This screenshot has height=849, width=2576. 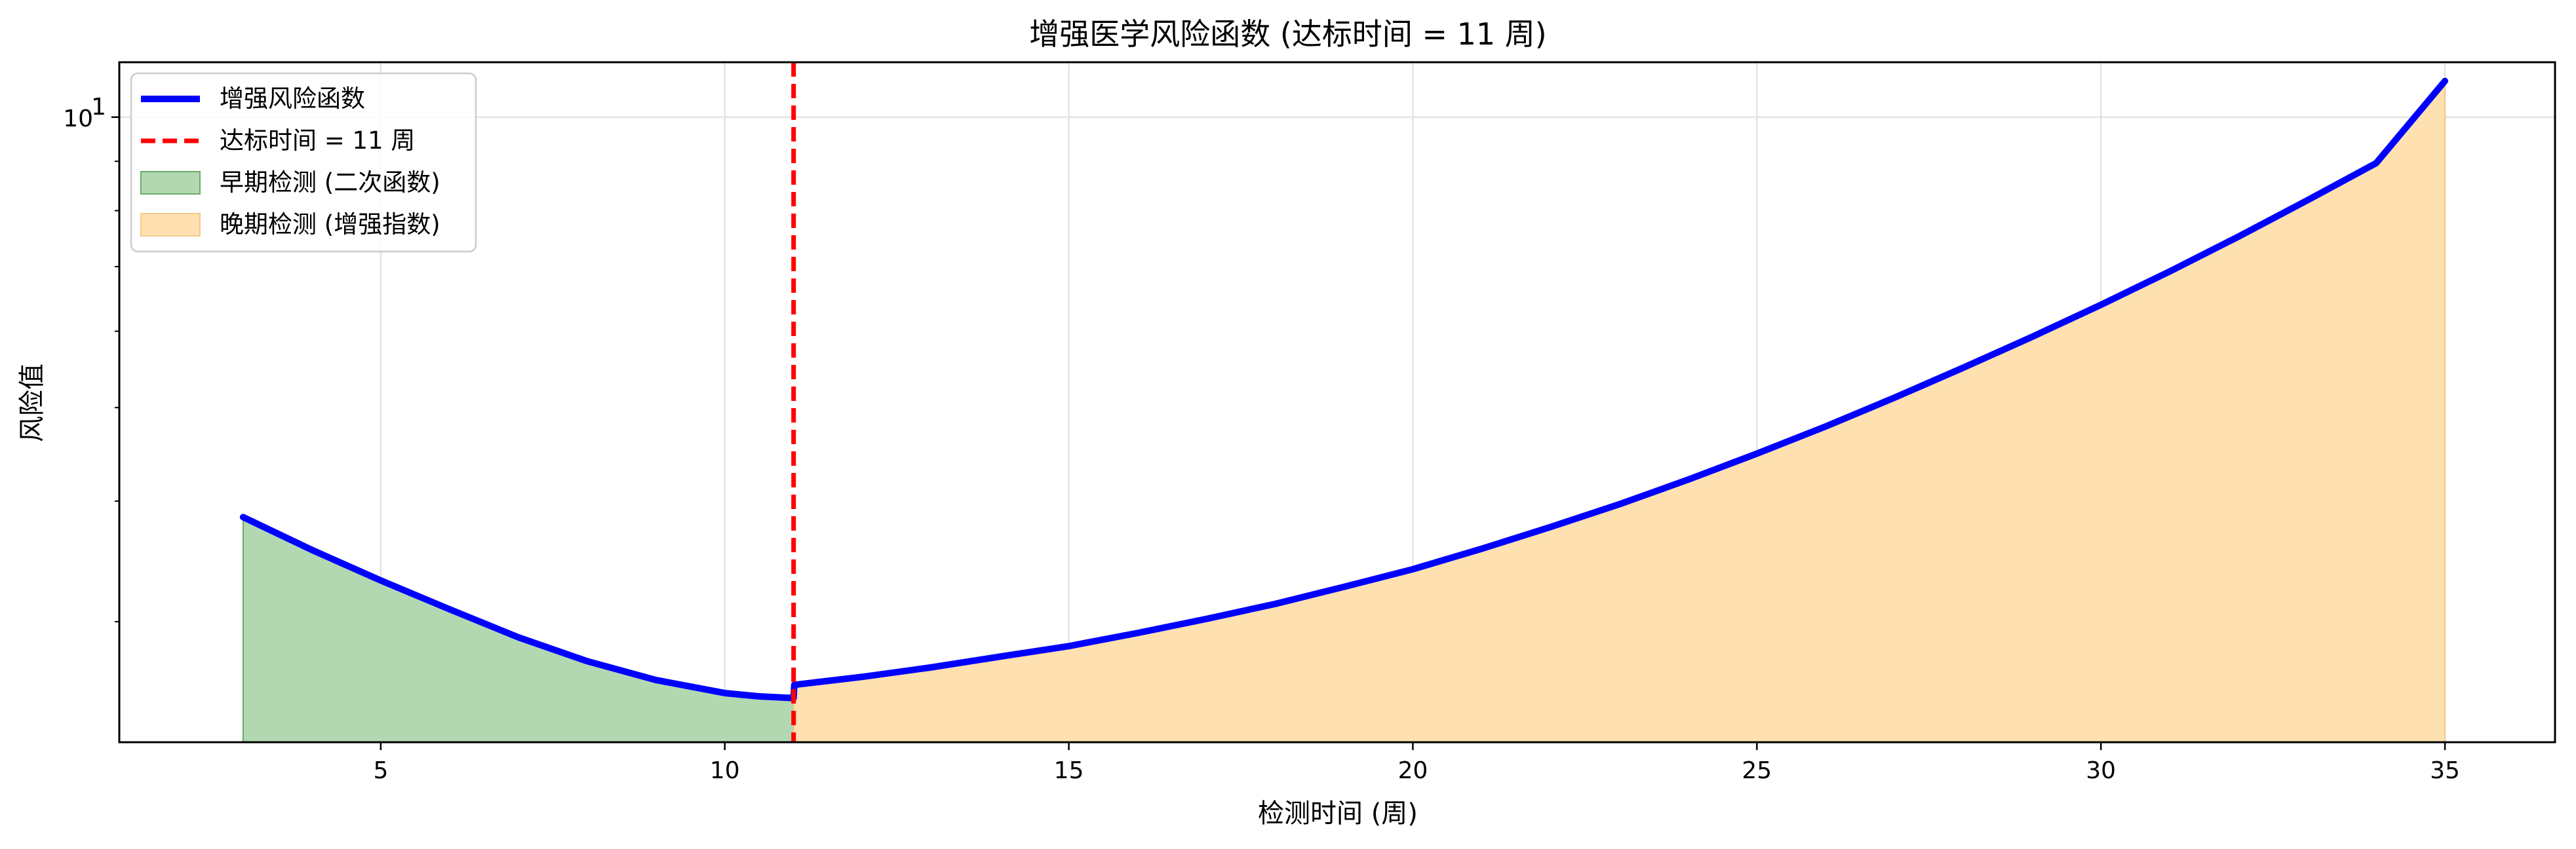 What do you see at coordinates (2101, 770) in the screenshot?
I see `x-tick-label: 30` at bounding box center [2101, 770].